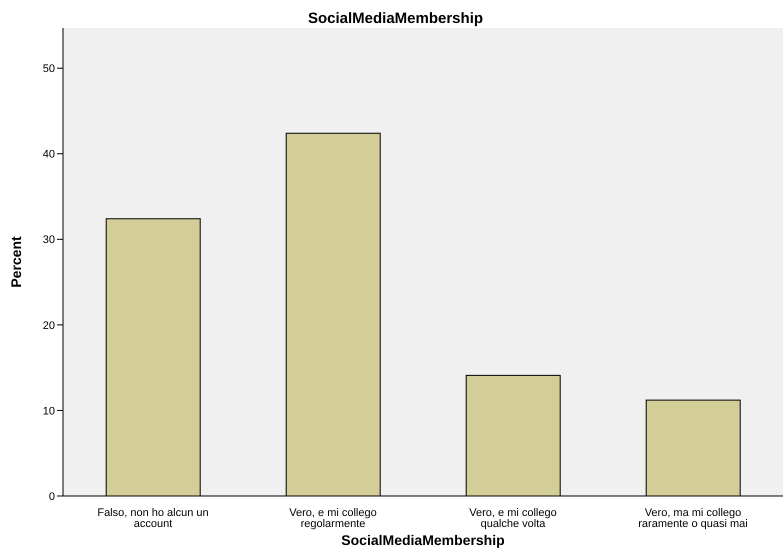 This screenshot has width=783, height=555. I want to click on x-axis-title: SocialMediaMembership, so click(423, 540).